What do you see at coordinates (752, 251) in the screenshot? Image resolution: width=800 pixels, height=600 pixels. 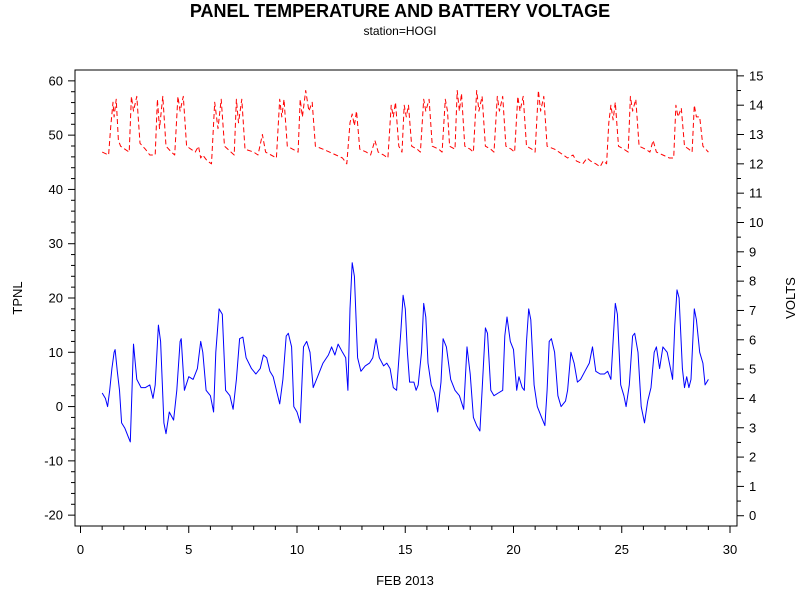 I see `y-right-tick-label: 9` at bounding box center [752, 251].